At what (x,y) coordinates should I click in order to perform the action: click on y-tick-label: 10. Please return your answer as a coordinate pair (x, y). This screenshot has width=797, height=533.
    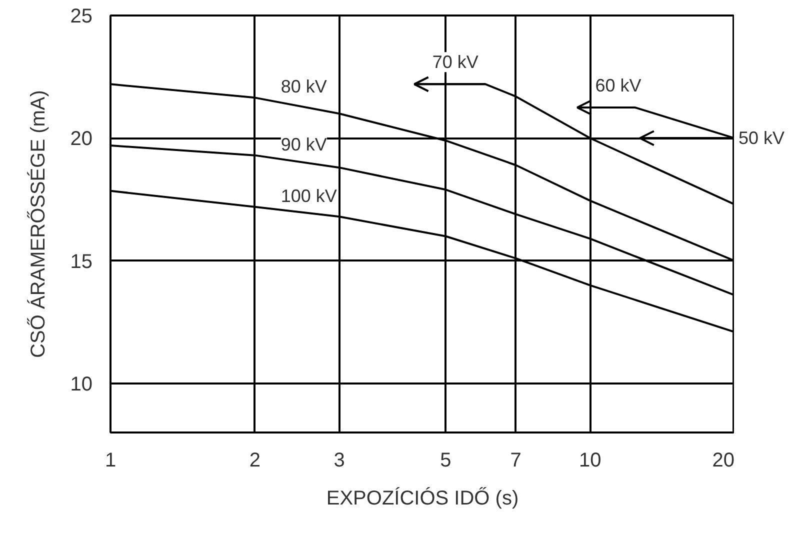
    Looking at the image, I should click on (81, 384).